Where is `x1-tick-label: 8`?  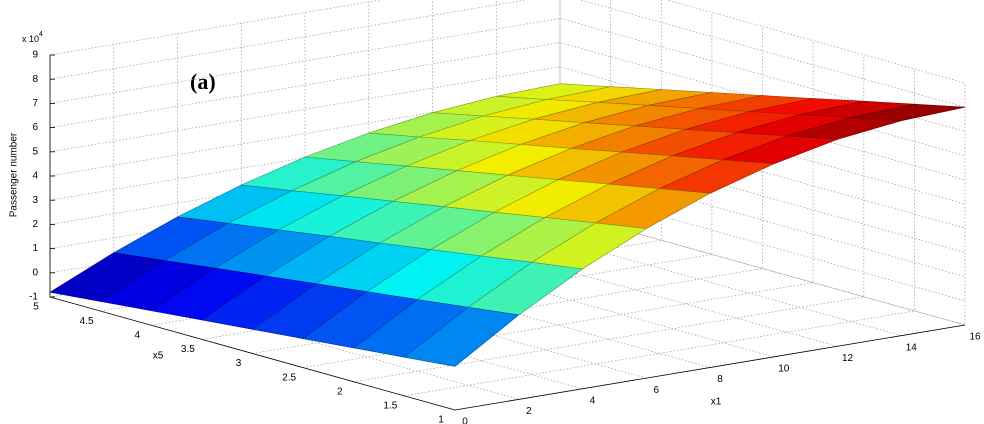
x1-tick-label: 8 is located at coordinates (720, 379).